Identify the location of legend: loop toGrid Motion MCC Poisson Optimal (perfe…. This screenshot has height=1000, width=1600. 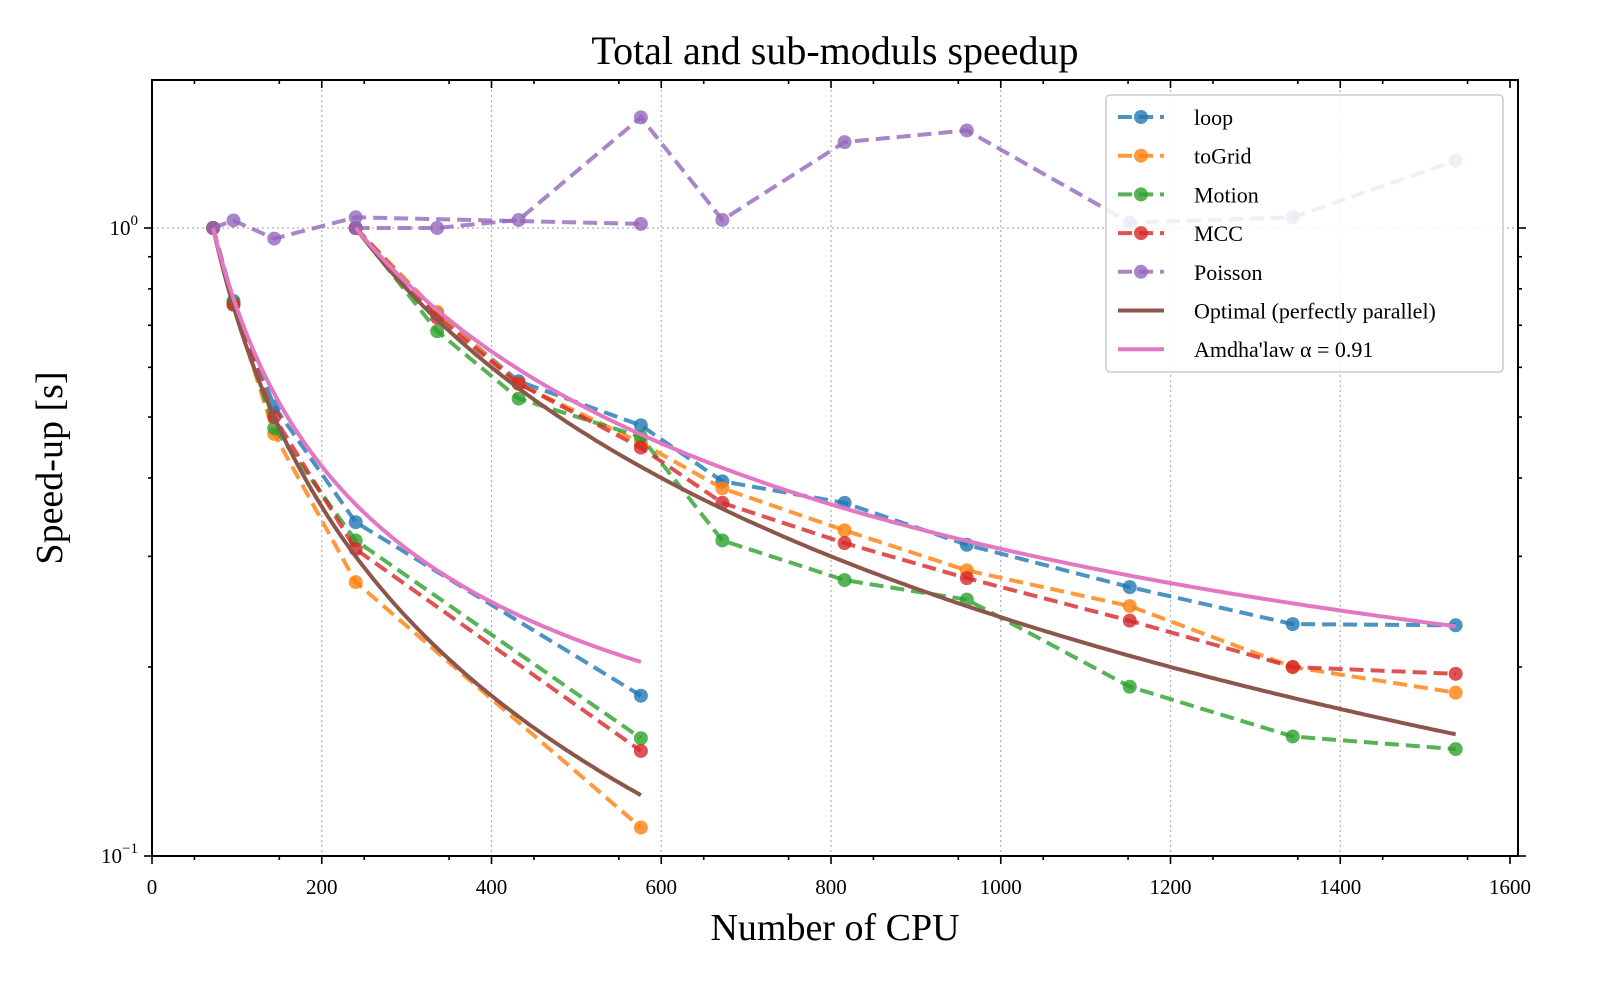
(1304, 233).